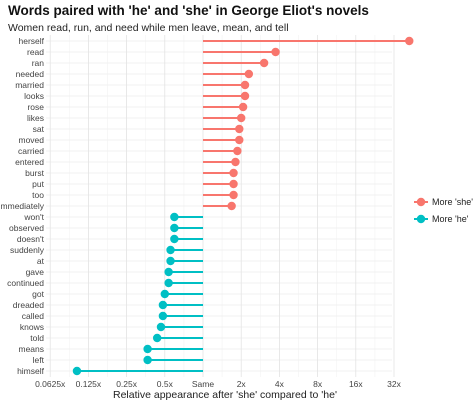  What do you see at coordinates (33, 316) in the screenshot?
I see `y-tick-label: called` at bounding box center [33, 316].